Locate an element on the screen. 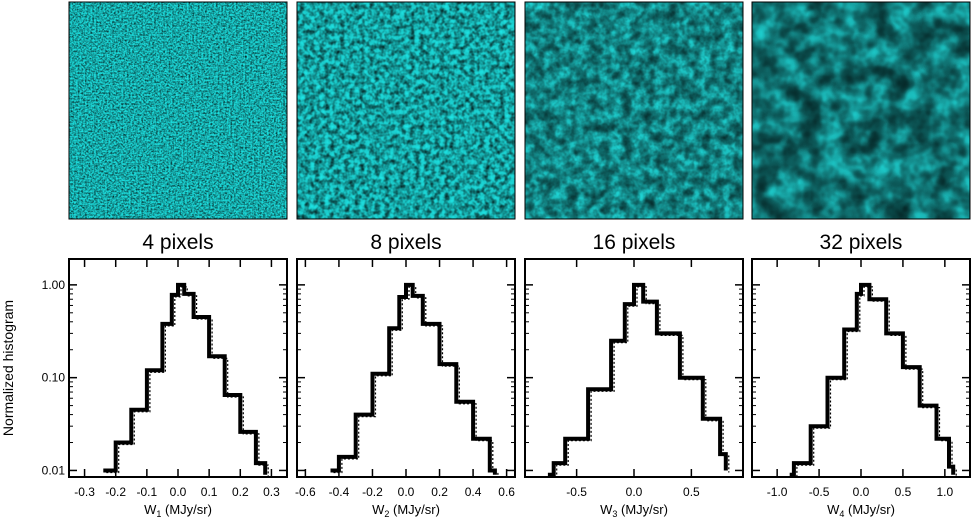 Image resolution: width=972 pixels, height=519 pixels. histogram-panel-2: -0.6 -0.4 -0.2 0.0 0.2 0.4 0.6 W2 (MJy/sr) is located at coordinates (405, 388).